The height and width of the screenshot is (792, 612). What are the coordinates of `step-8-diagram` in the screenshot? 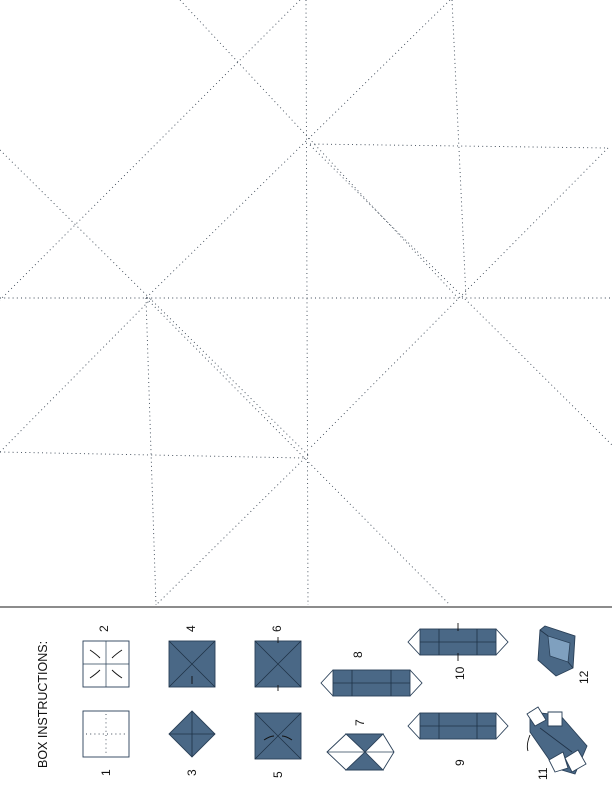 It's located at (371, 683).